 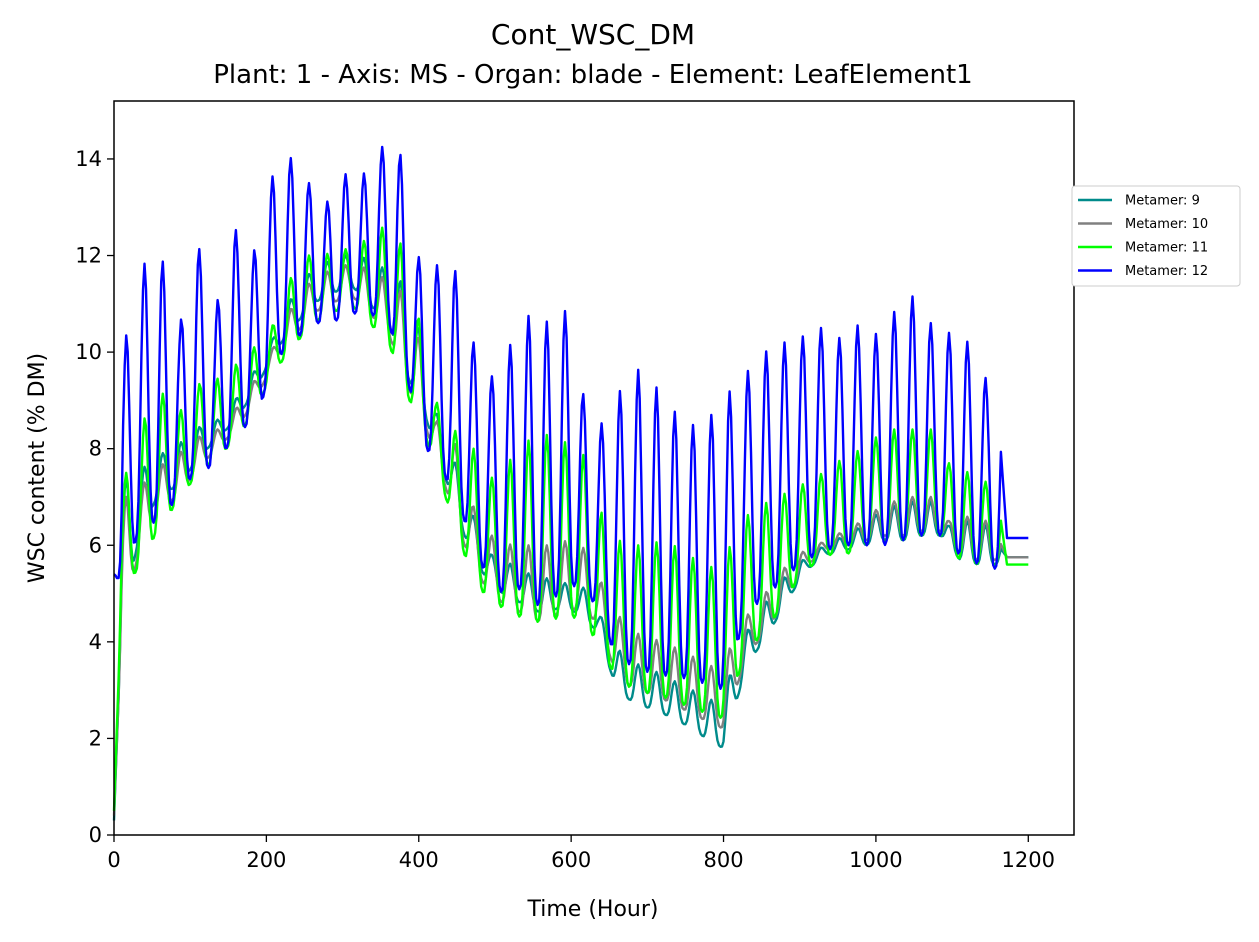 What do you see at coordinates (95, 642) in the screenshot?
I see `y-tick-label: 4` at bounding box center [95, 642].